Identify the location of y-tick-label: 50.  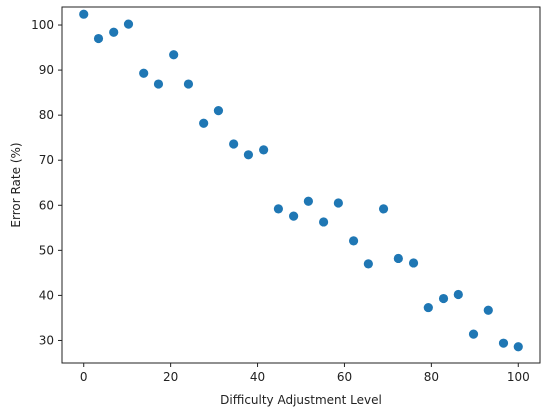
(46, 250).